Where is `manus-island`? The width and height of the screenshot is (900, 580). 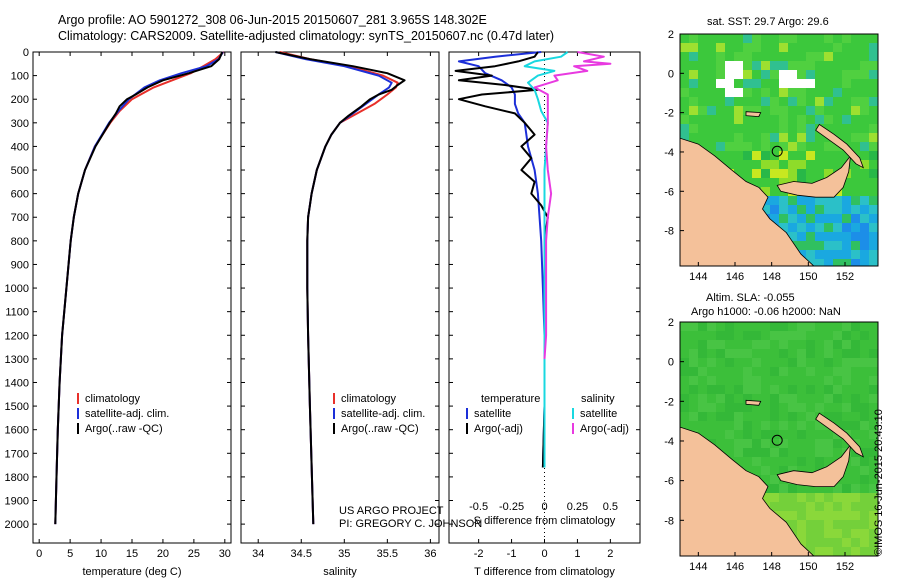
manus-island is located at coordinates (753, 114).